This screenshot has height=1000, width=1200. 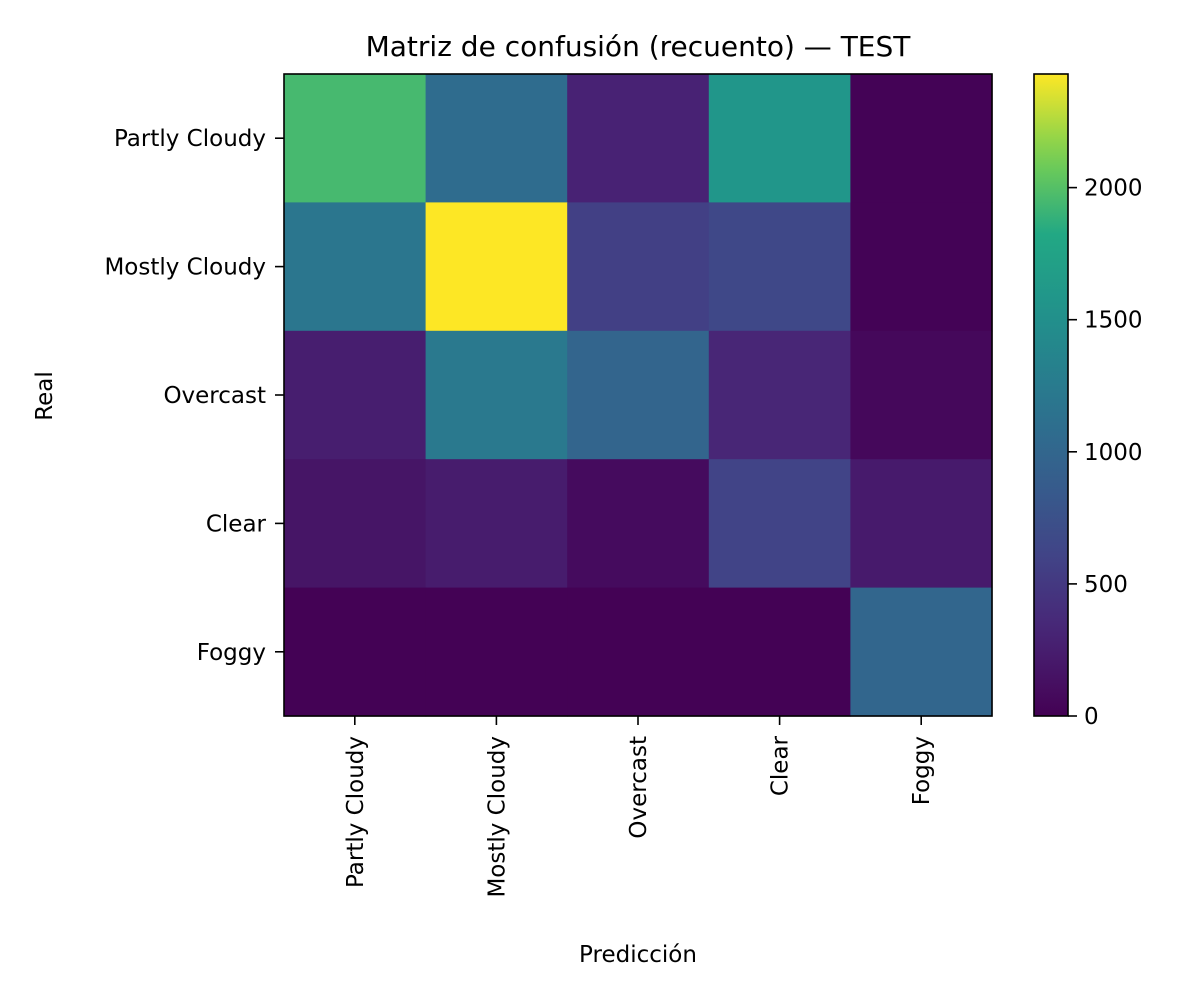 I want to click on colorbar-tick-label: 1500, so click(x=1113, y=321).